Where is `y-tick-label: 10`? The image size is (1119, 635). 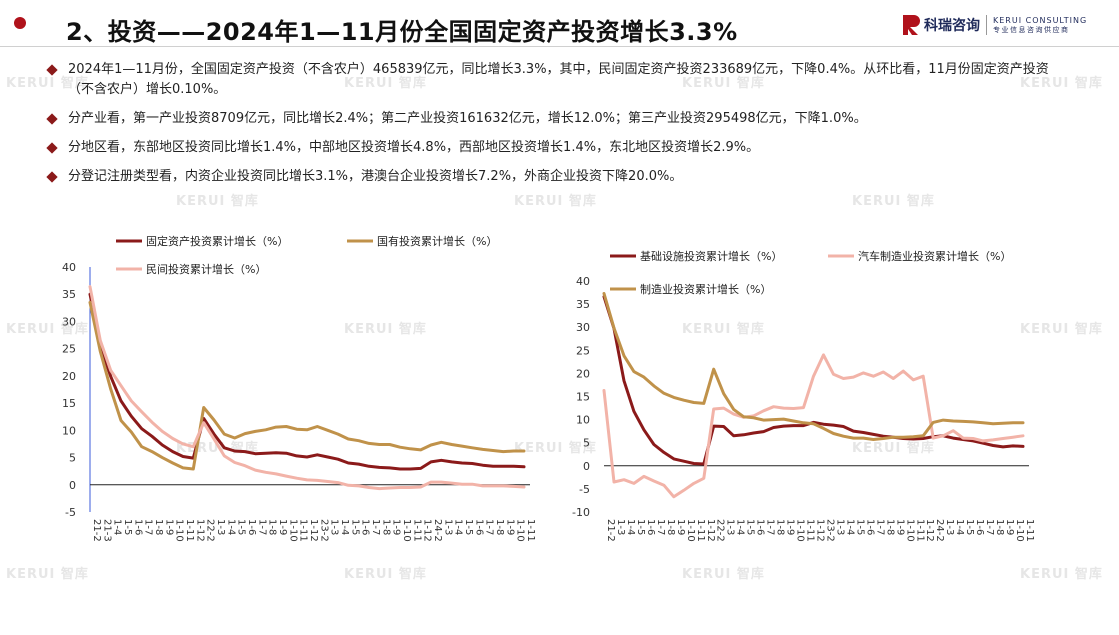 y-tick-label: 10 is located at coordinates (69, 430).